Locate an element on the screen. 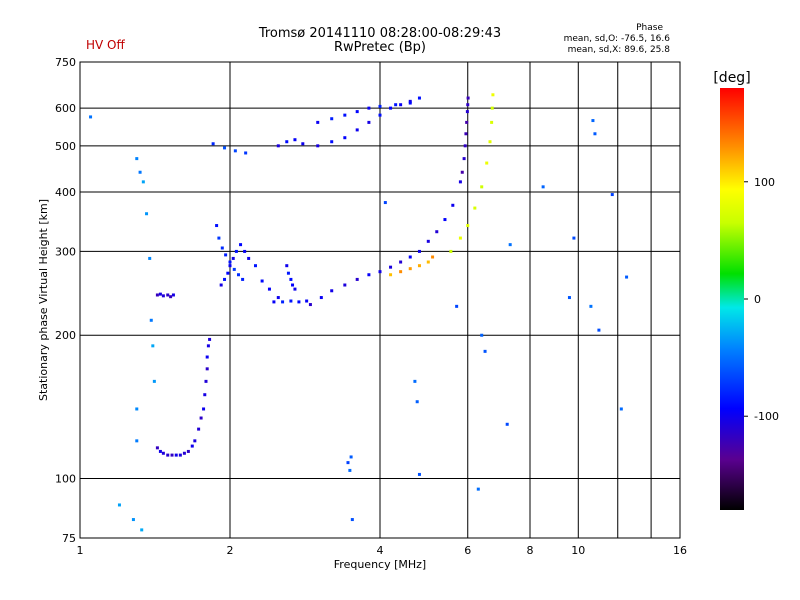 The width and height of the screenshot is (800, 600). y-axis-label: Stationary phase Virtual Height [km] is located at coordinates (43, 300).